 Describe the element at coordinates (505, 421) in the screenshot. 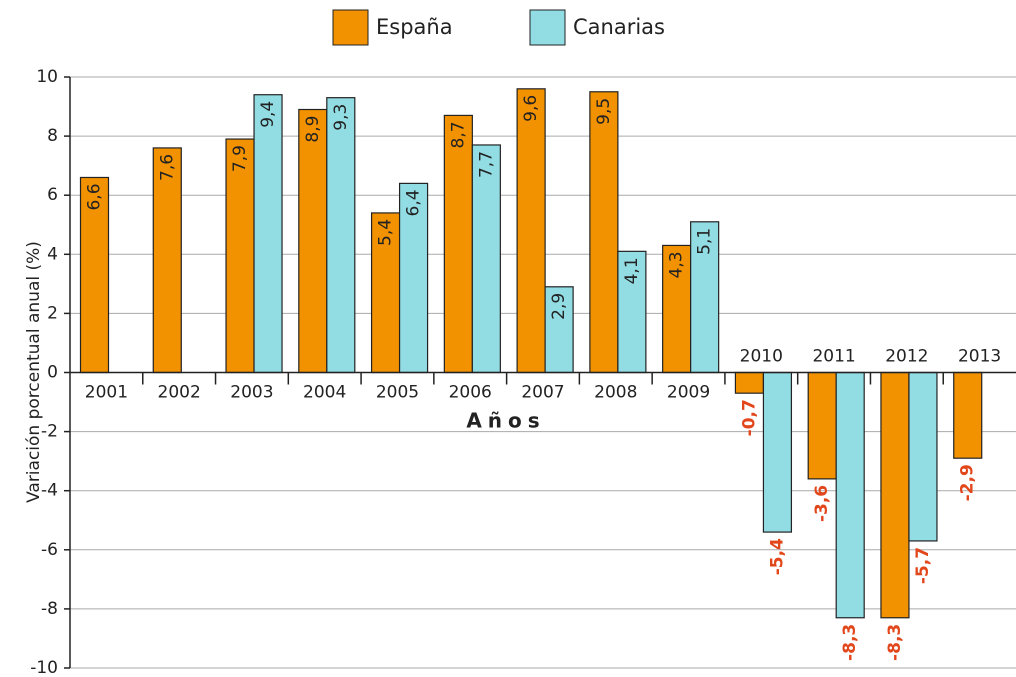

I see `x-axis-title: Años` at that location.